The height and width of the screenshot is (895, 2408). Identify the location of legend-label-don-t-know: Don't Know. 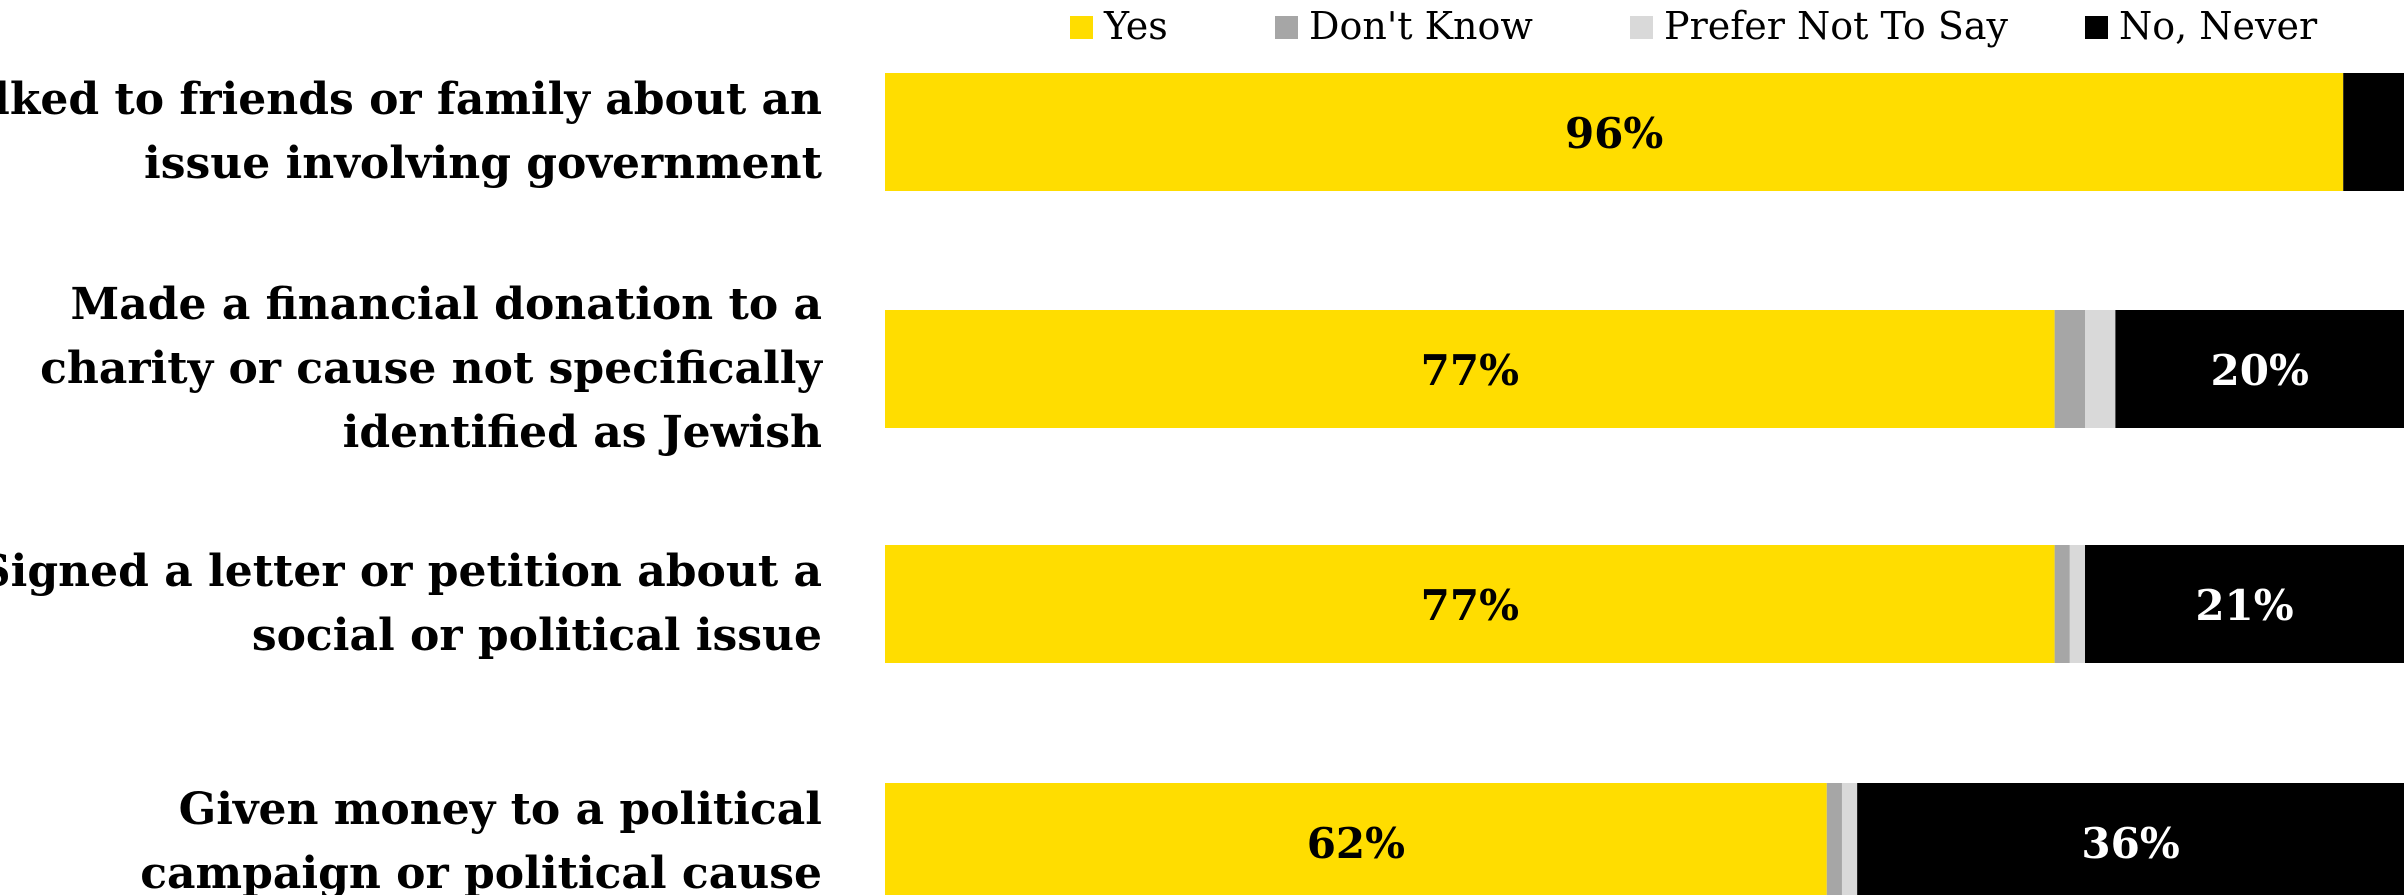
(1421, 26).